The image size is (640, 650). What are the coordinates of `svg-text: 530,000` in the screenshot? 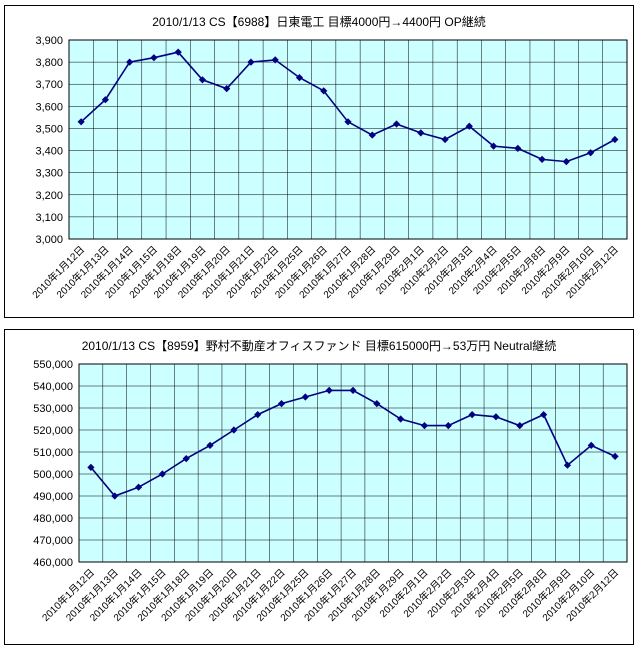 It's located at (53, 409).